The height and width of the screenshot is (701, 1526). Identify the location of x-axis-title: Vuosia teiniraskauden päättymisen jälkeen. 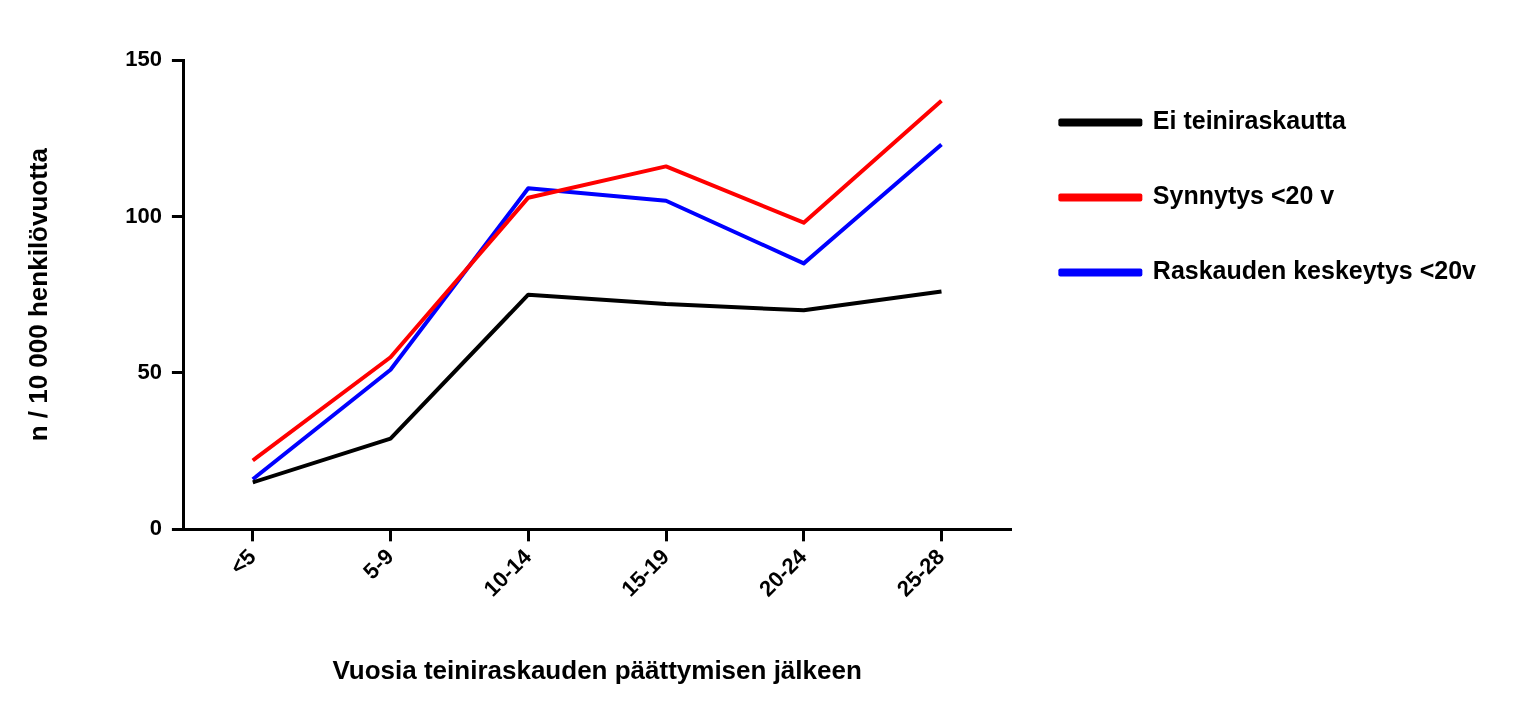
(597, 669).